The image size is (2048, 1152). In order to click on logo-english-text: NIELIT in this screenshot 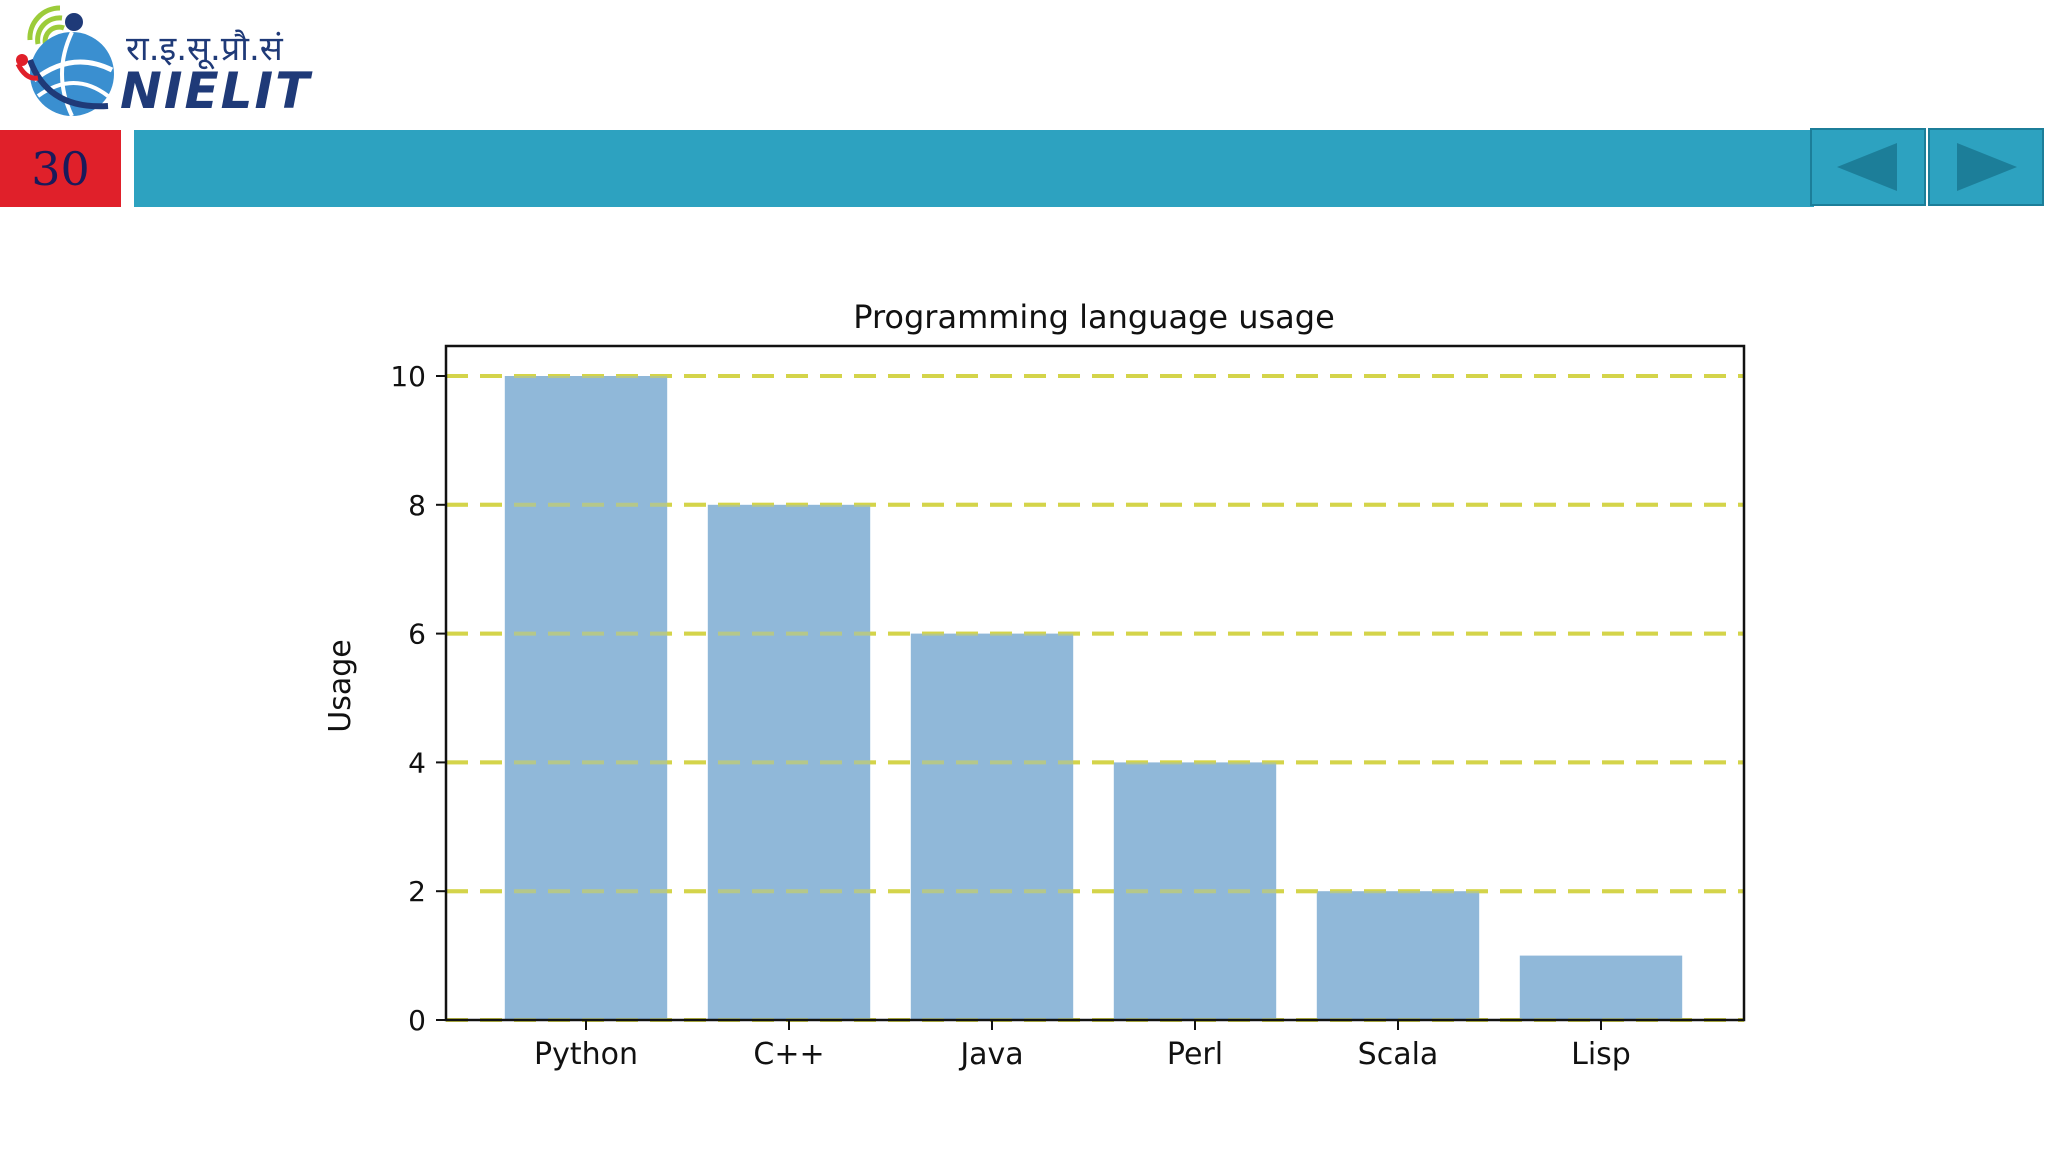, I will do `click(216, 91)`.